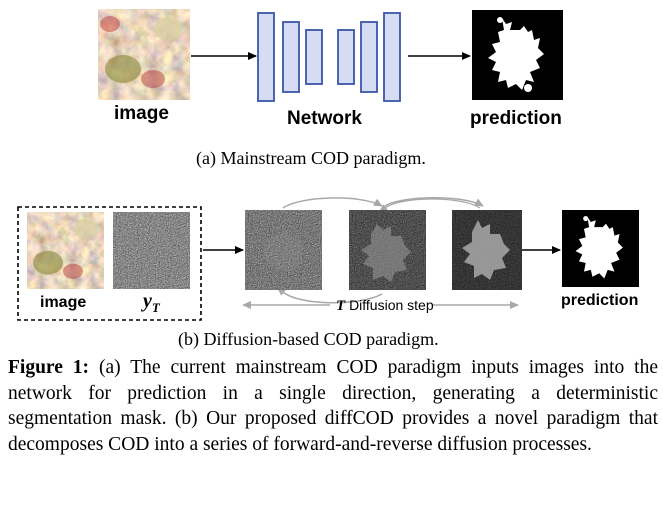 The image size is (663, 505). What do you see at coordinates (63, 302) in the screenshot?
I see `image-label-b: image` at bounding box center [63, 302].